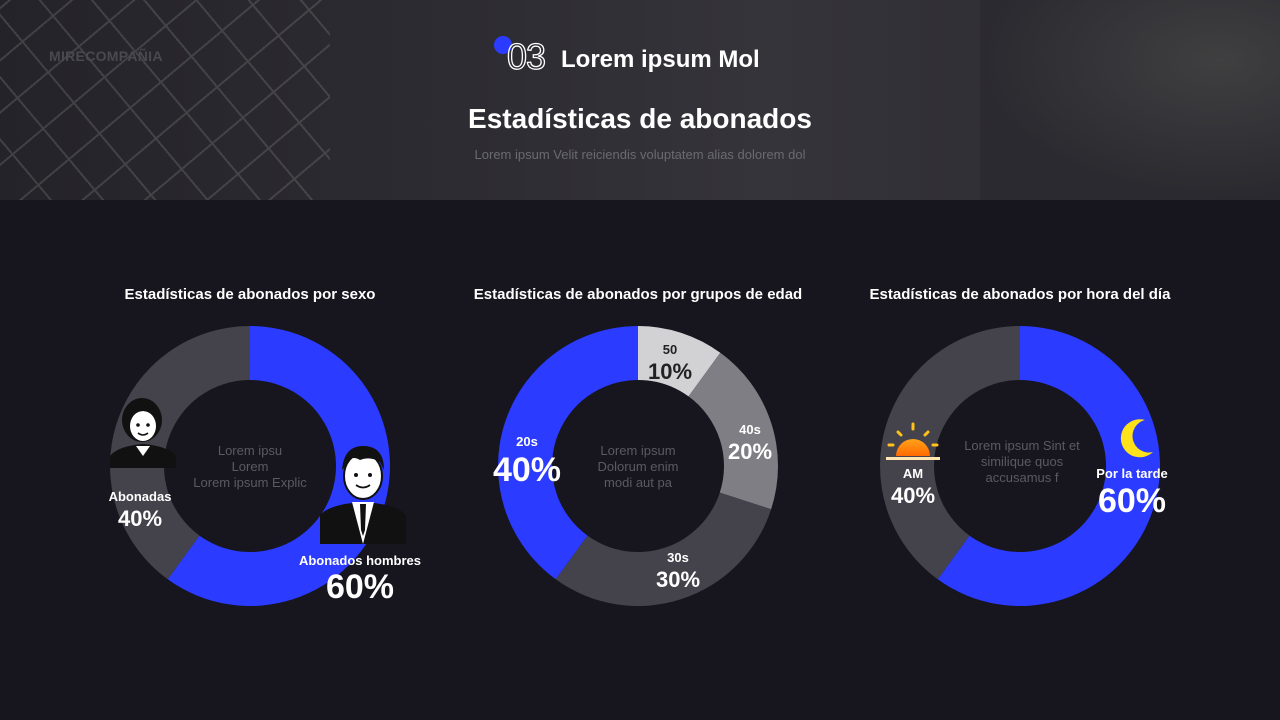 The image size is (1280, 720). Describe the element at coordinates (640, 118) in the screenshot. I see `page-title: Estadísticas de abonados` at that location.